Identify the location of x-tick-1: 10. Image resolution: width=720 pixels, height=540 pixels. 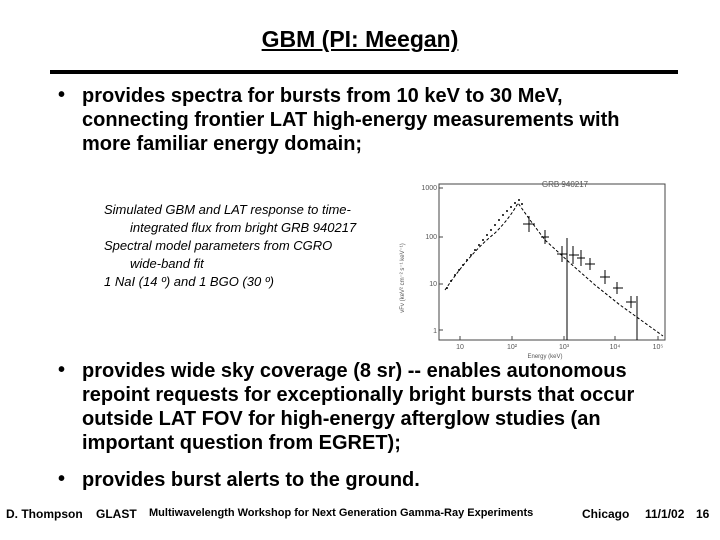
(460, 347).